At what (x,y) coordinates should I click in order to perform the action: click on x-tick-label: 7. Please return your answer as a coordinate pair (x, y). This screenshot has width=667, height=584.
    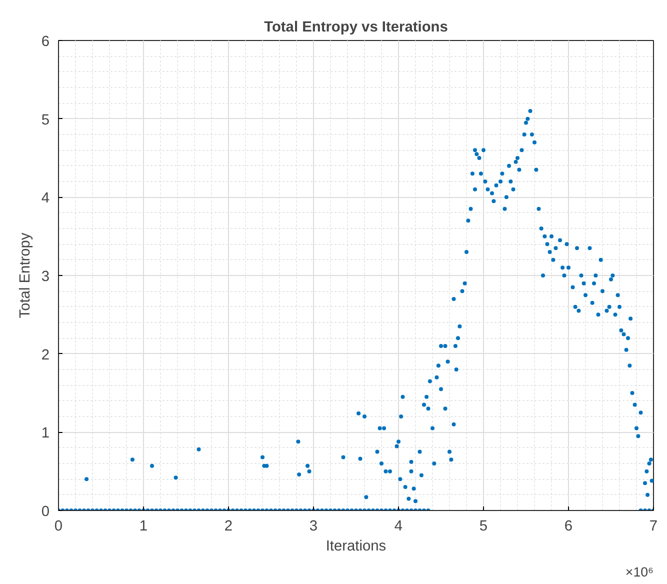
    Looking at the image, I should click on (653, 526).